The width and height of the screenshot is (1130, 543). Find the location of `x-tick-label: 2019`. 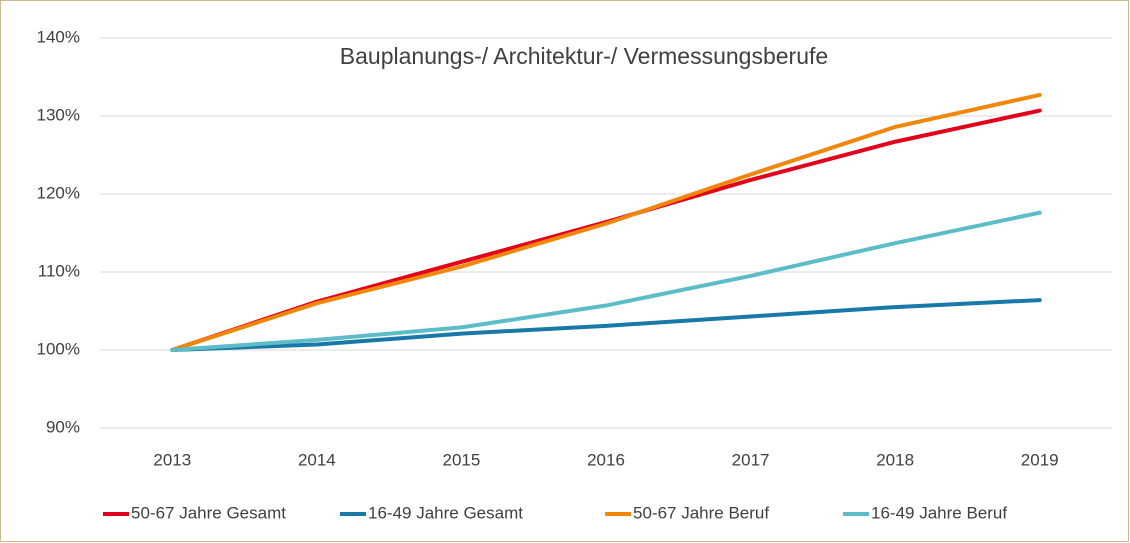

x-tick-label: 2019 is located at coordinates (1040, 459).